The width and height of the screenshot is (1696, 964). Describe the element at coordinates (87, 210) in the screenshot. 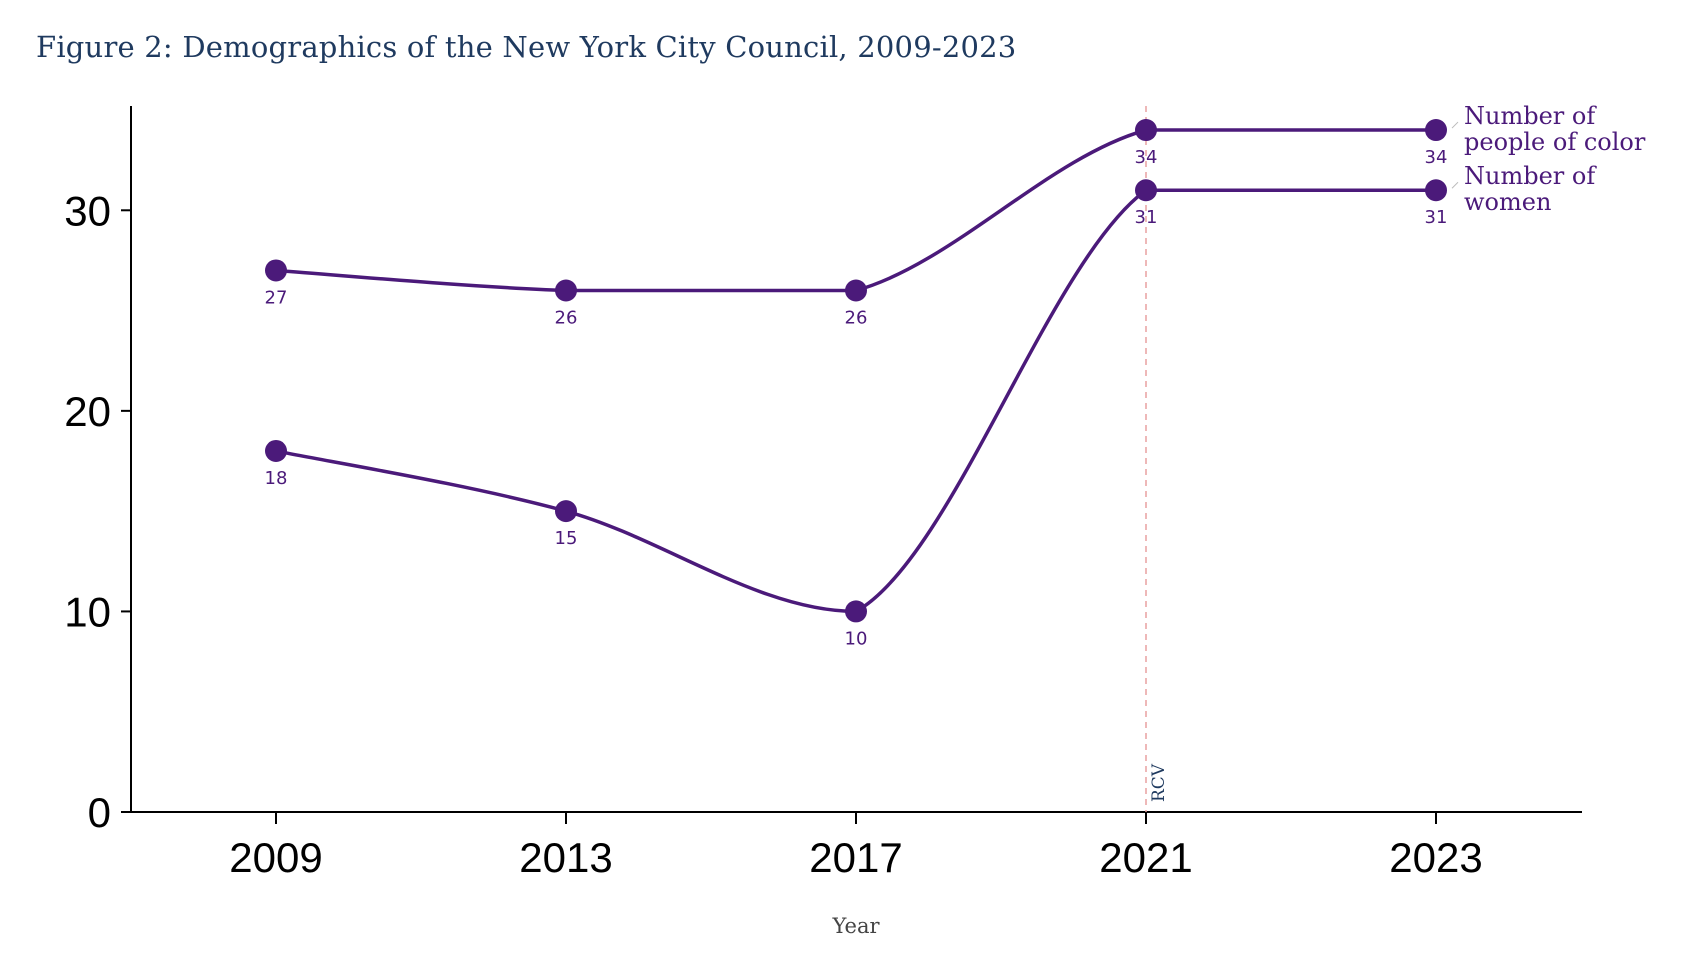

I see `y-tick-label: 30` at that location.